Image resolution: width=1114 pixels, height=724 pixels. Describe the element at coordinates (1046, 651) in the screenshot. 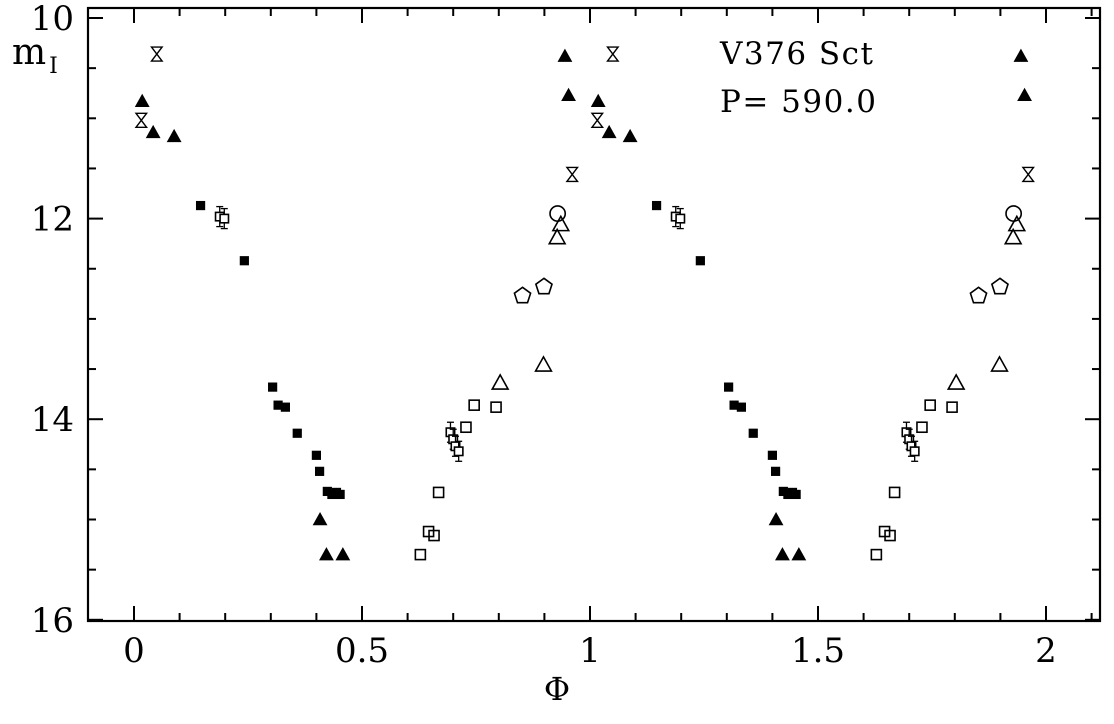

I see `x-tick-label: 2` at that location.